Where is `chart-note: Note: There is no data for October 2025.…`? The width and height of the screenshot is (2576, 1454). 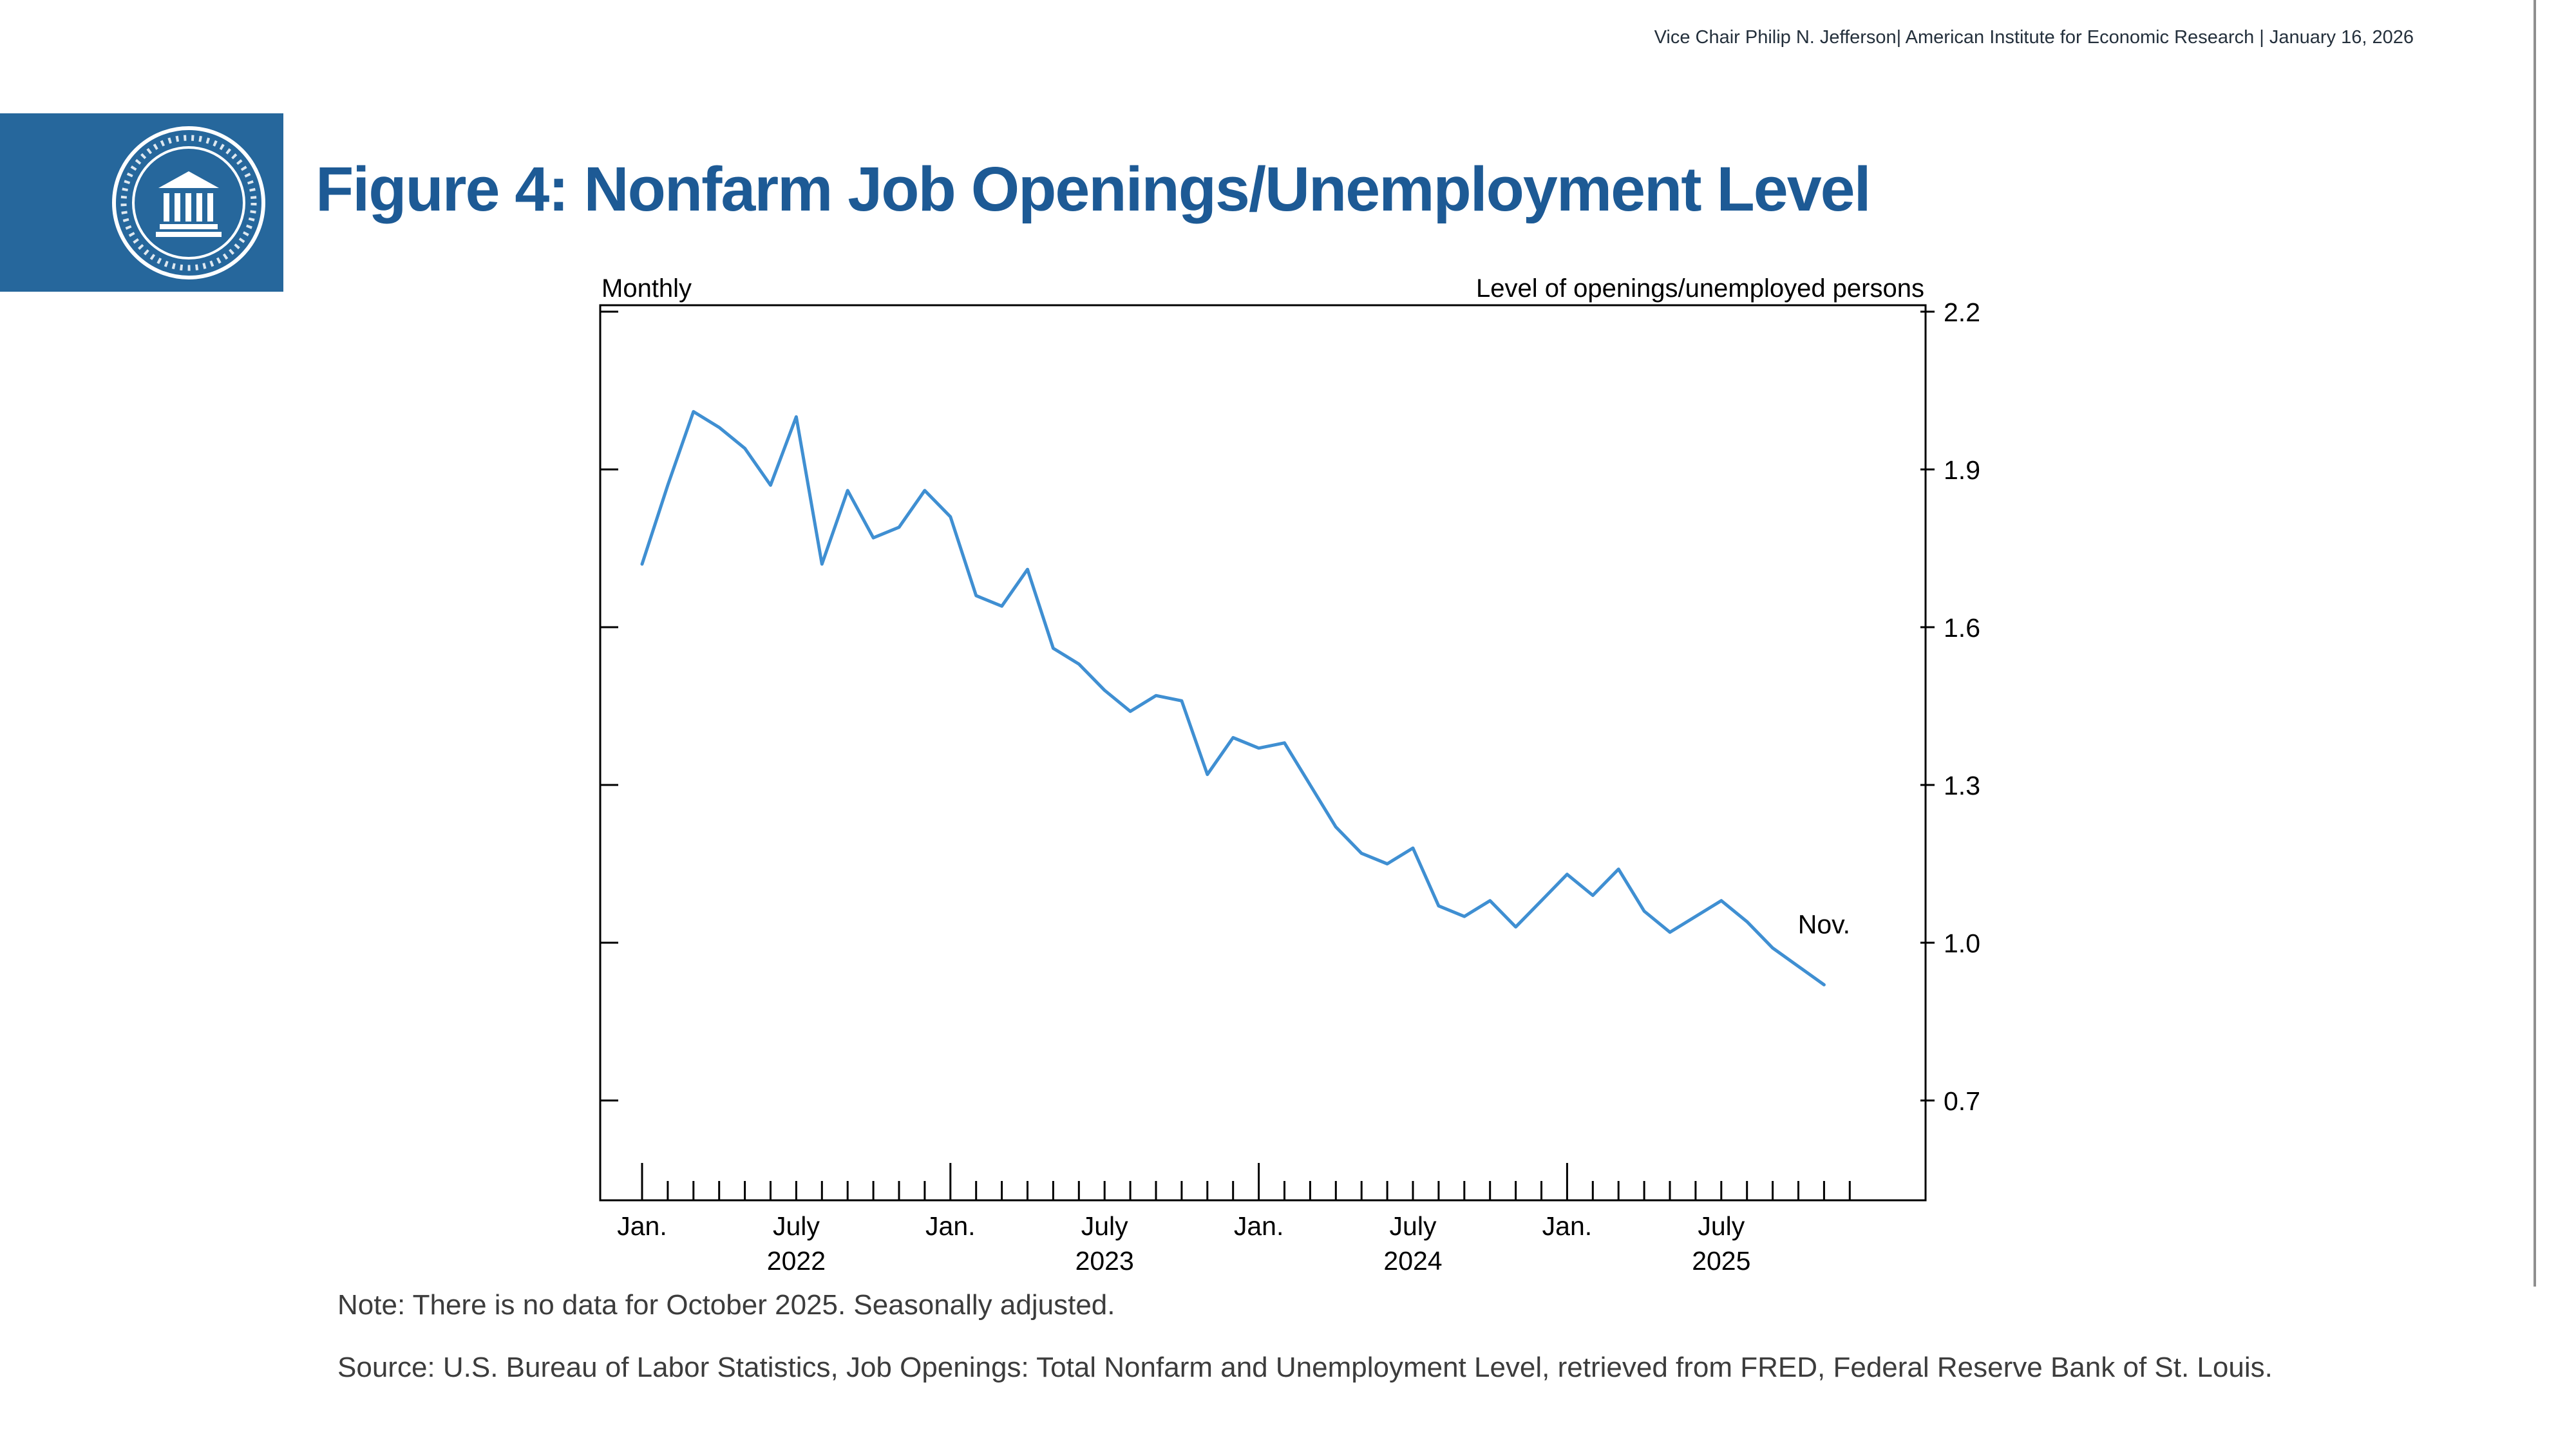 chart-note: Note: There is no data for October 2025.… is located at coordinates (726, 1305).